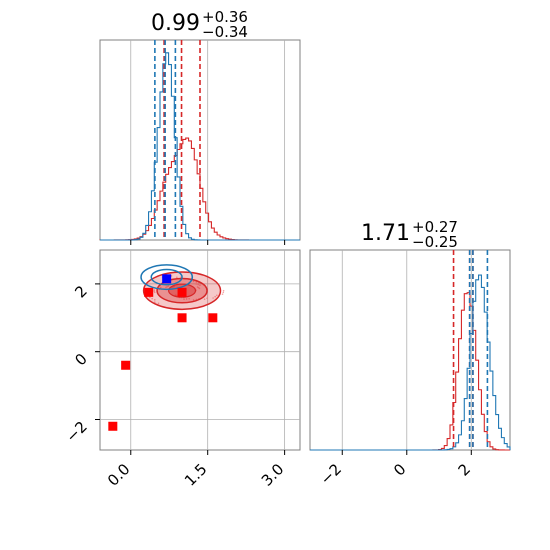 Image resolution: width=550 pixels, height=550 pixels. I want to click on scatter-bottom-left-marks, so click(200, 350).